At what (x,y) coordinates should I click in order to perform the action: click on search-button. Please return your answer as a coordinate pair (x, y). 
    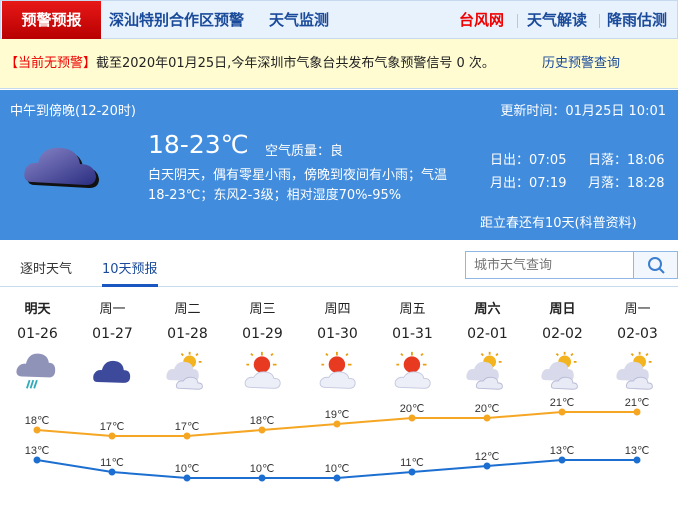
    Looking at the image, I should click on (655, 265).